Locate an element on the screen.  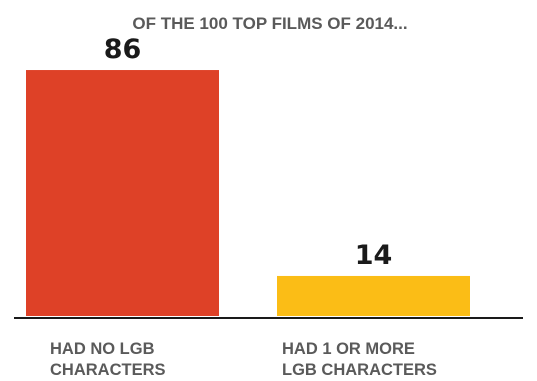
value-label-1: 86 is located at coordinates (123, 49).